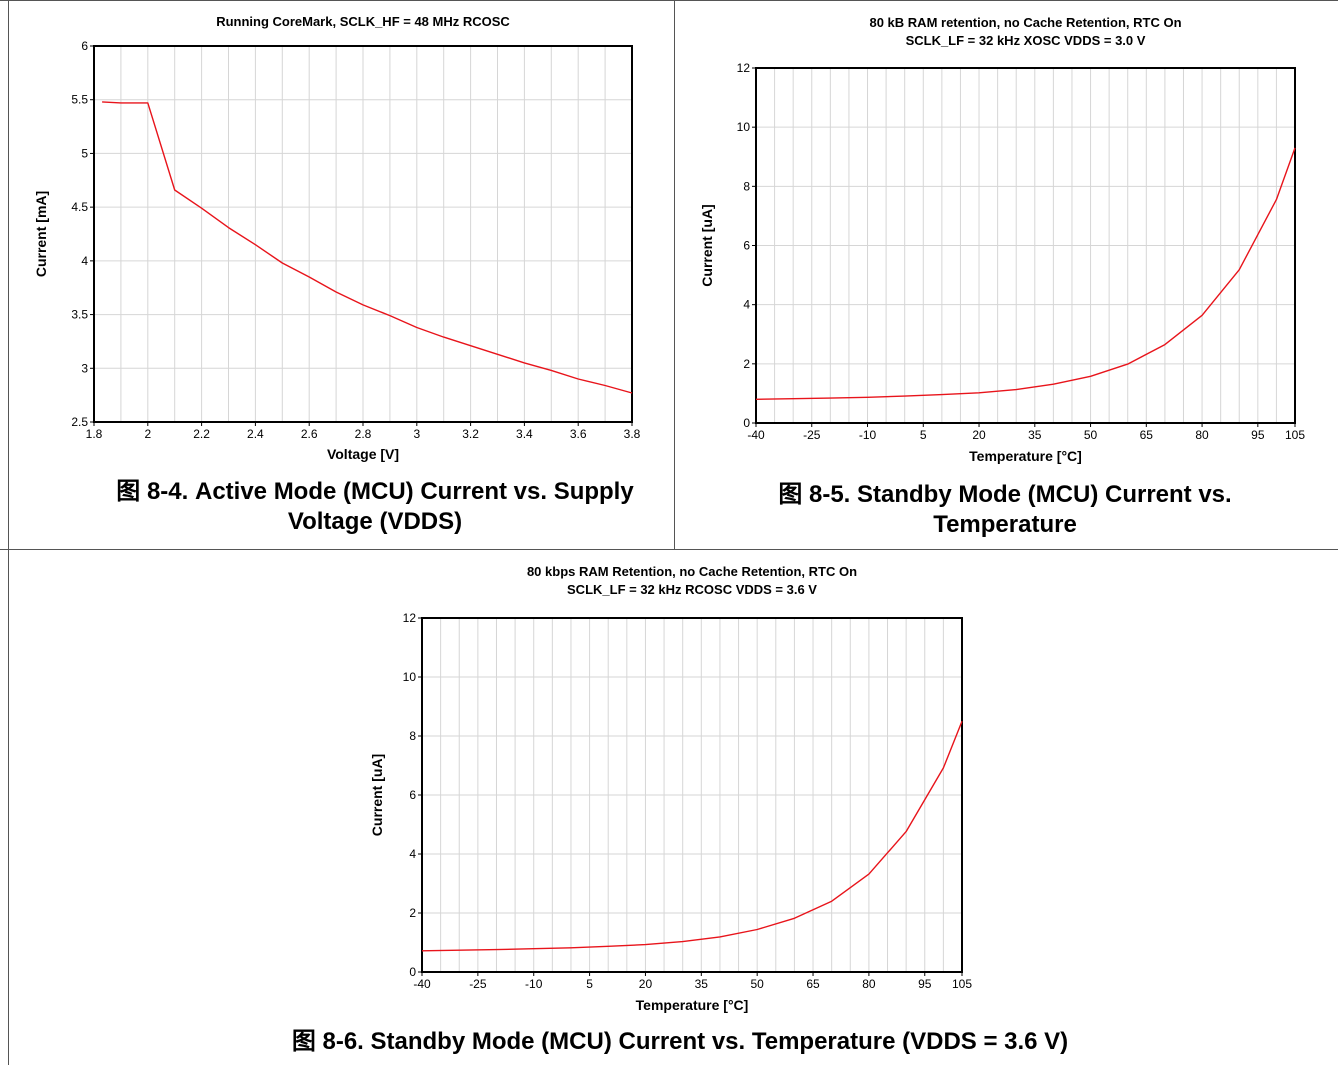 Image resolution: width=1338 pixels, height=1065 pixels. I want to click on chart-subtitle: SCLK_LF = 32 kHz XOSC VDDS = 3.0 V, so click(1026, 40).